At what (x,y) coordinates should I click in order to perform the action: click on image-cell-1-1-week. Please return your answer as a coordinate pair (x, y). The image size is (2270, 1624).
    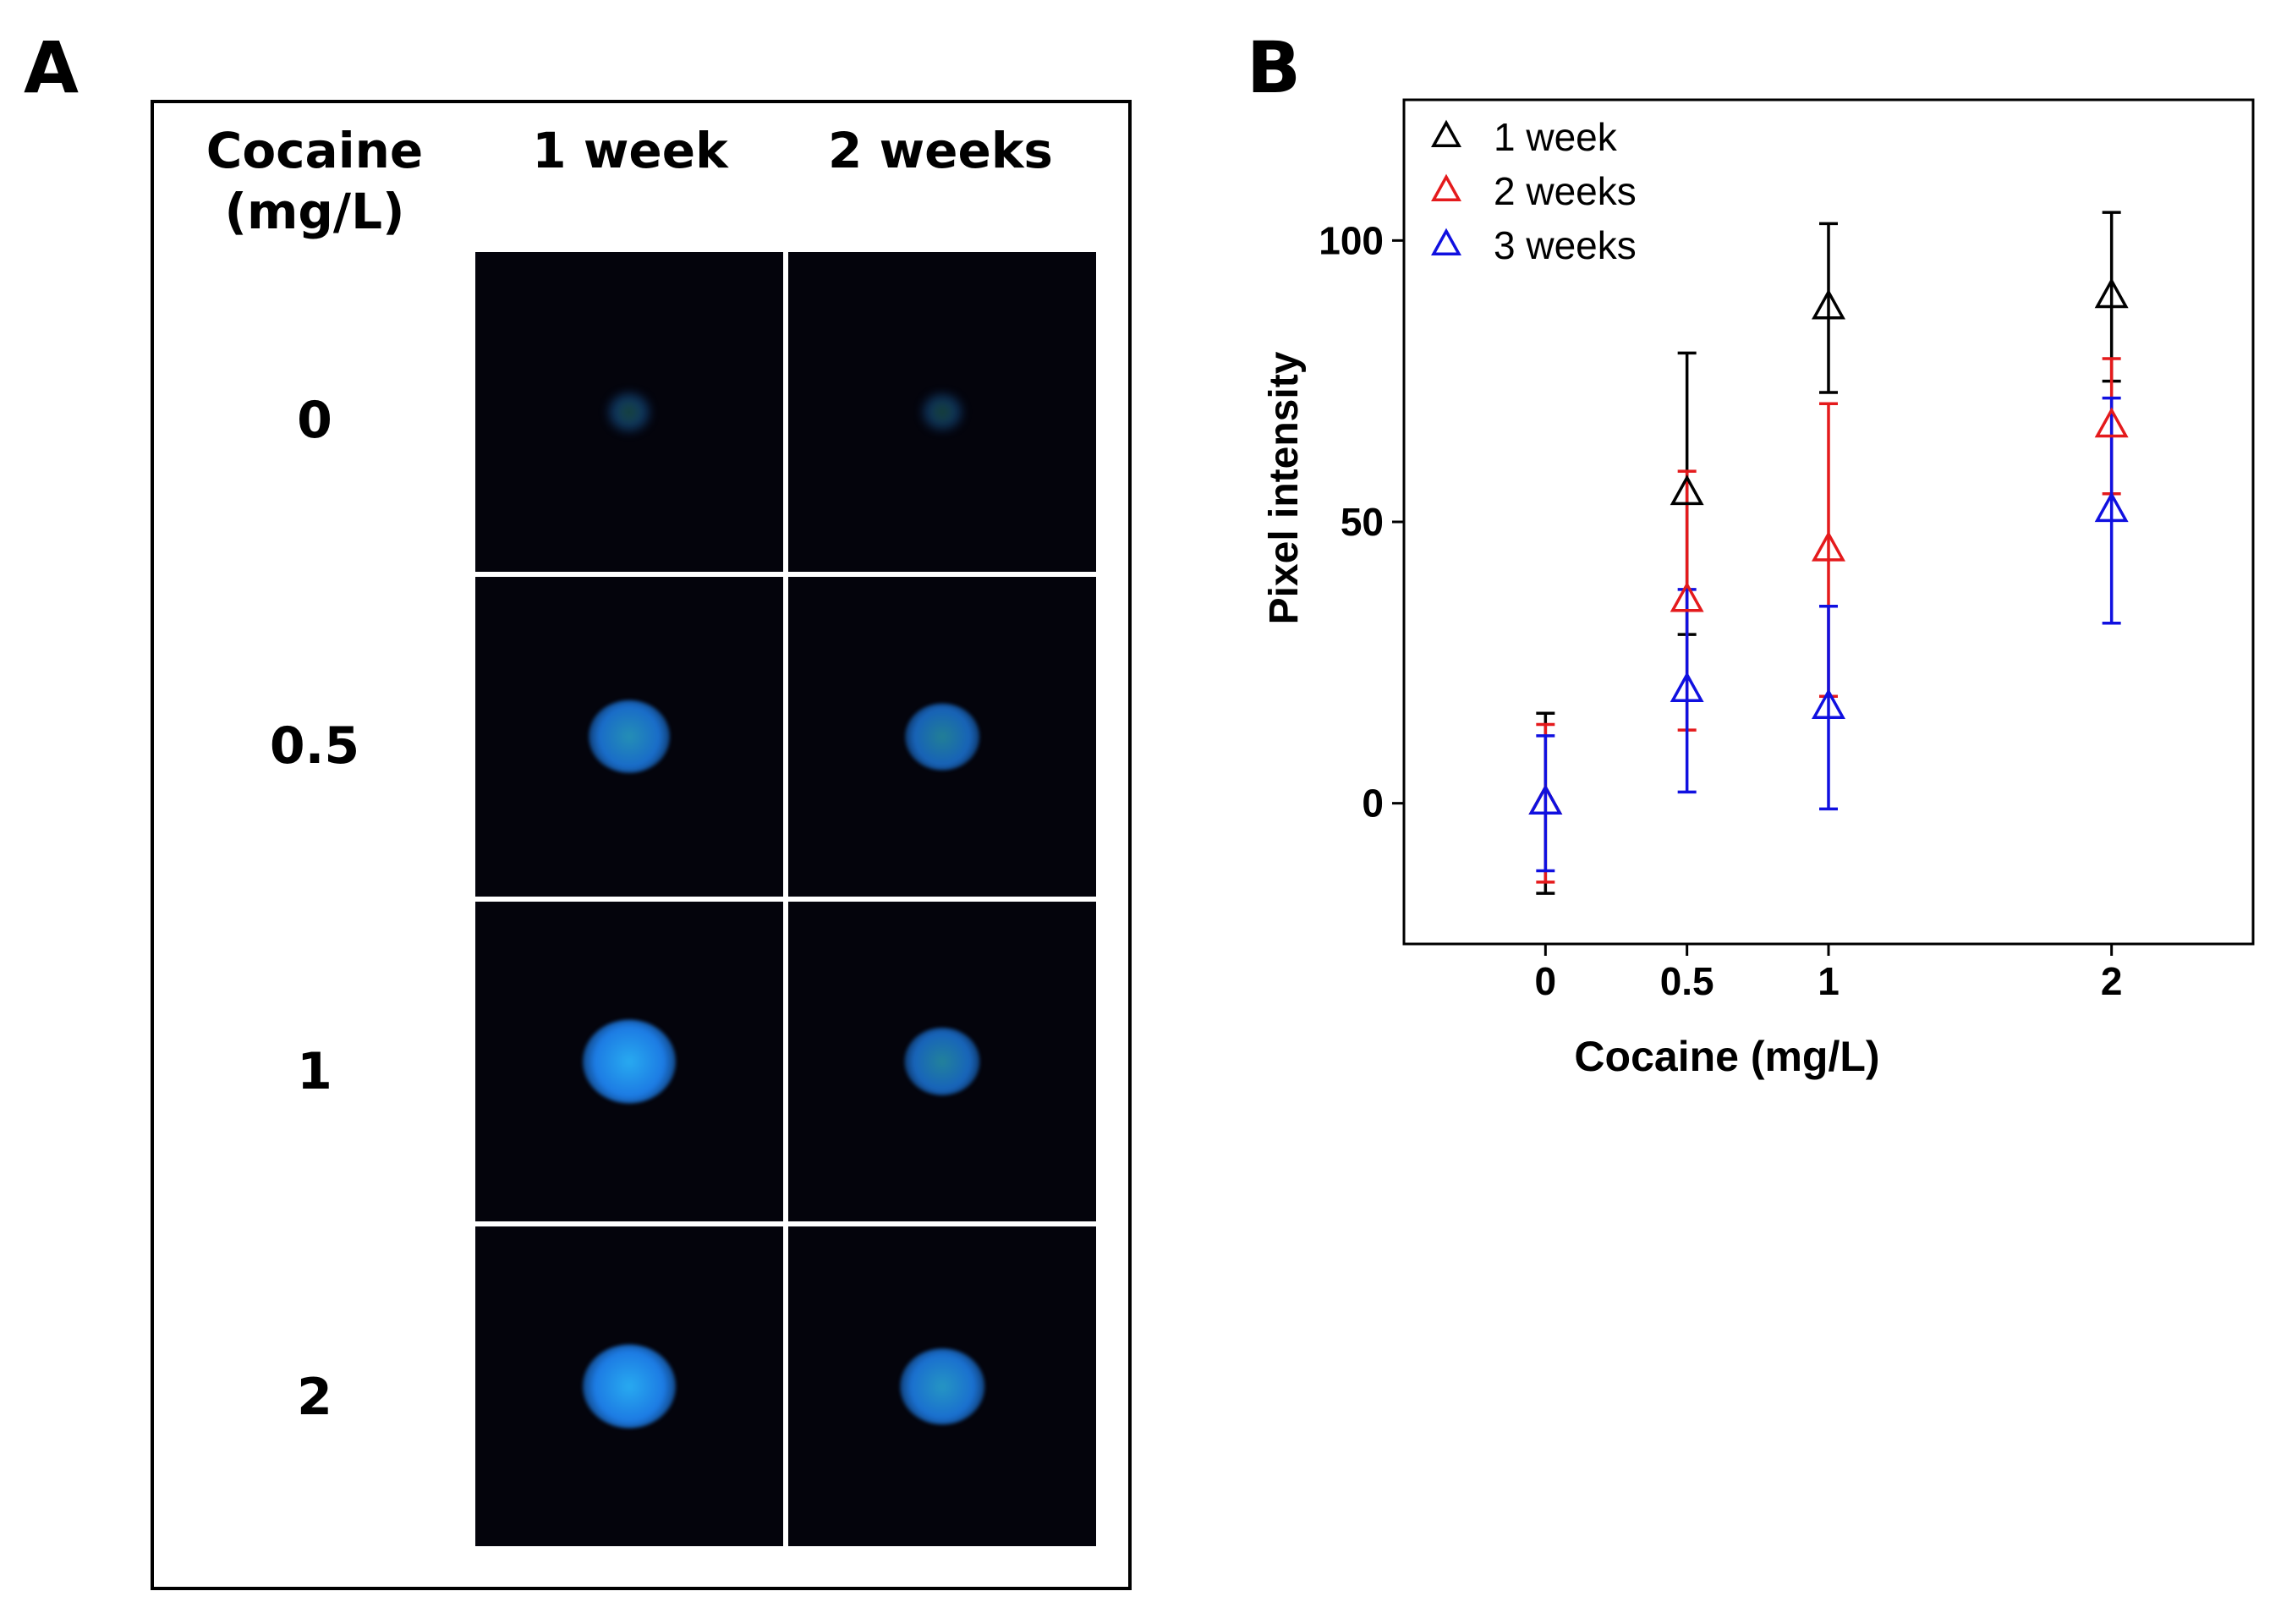
    Looking at the image, I should click on (629, 1061).